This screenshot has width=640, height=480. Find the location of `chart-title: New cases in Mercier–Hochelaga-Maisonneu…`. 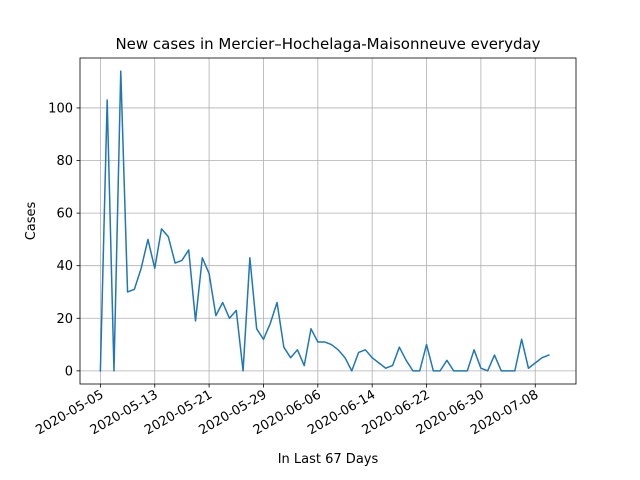

chart-title: New cases in Mercier–Hochelaga-Maisonneu… is located at coordinates (327, 44).